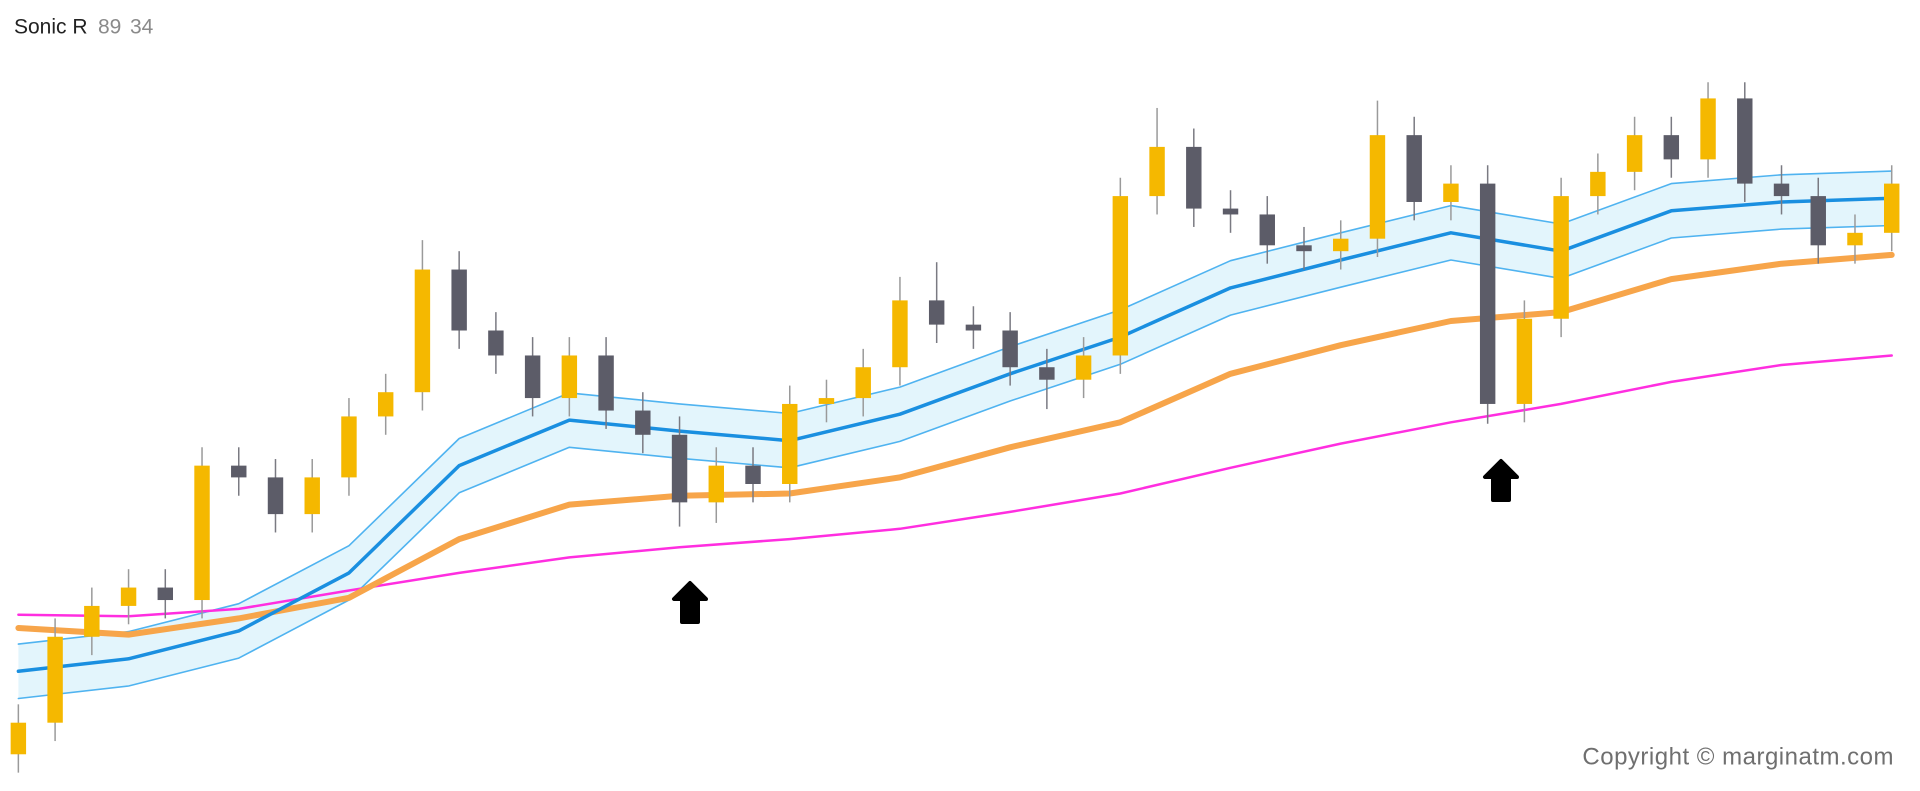  Describe the element at coordinates (142, 27) in the screenshot. I see `indicator-parameter: 34` at that location.